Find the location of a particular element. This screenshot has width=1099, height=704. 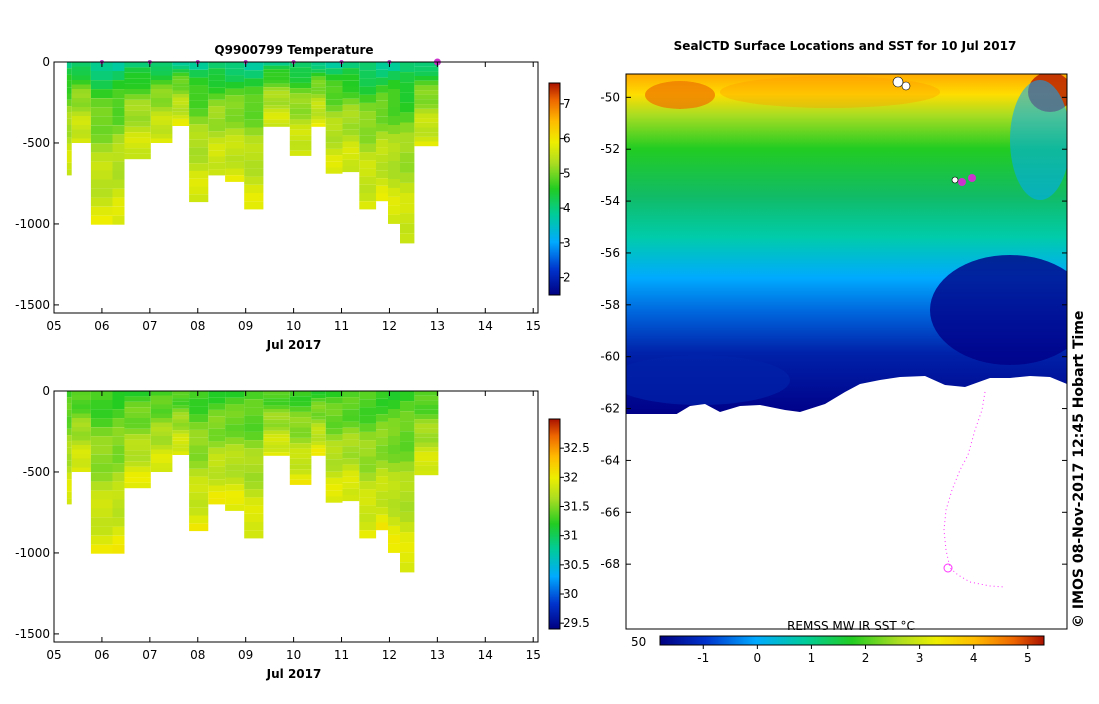

colorbar-tick-label: 31 is located at coordinates (570, 536).